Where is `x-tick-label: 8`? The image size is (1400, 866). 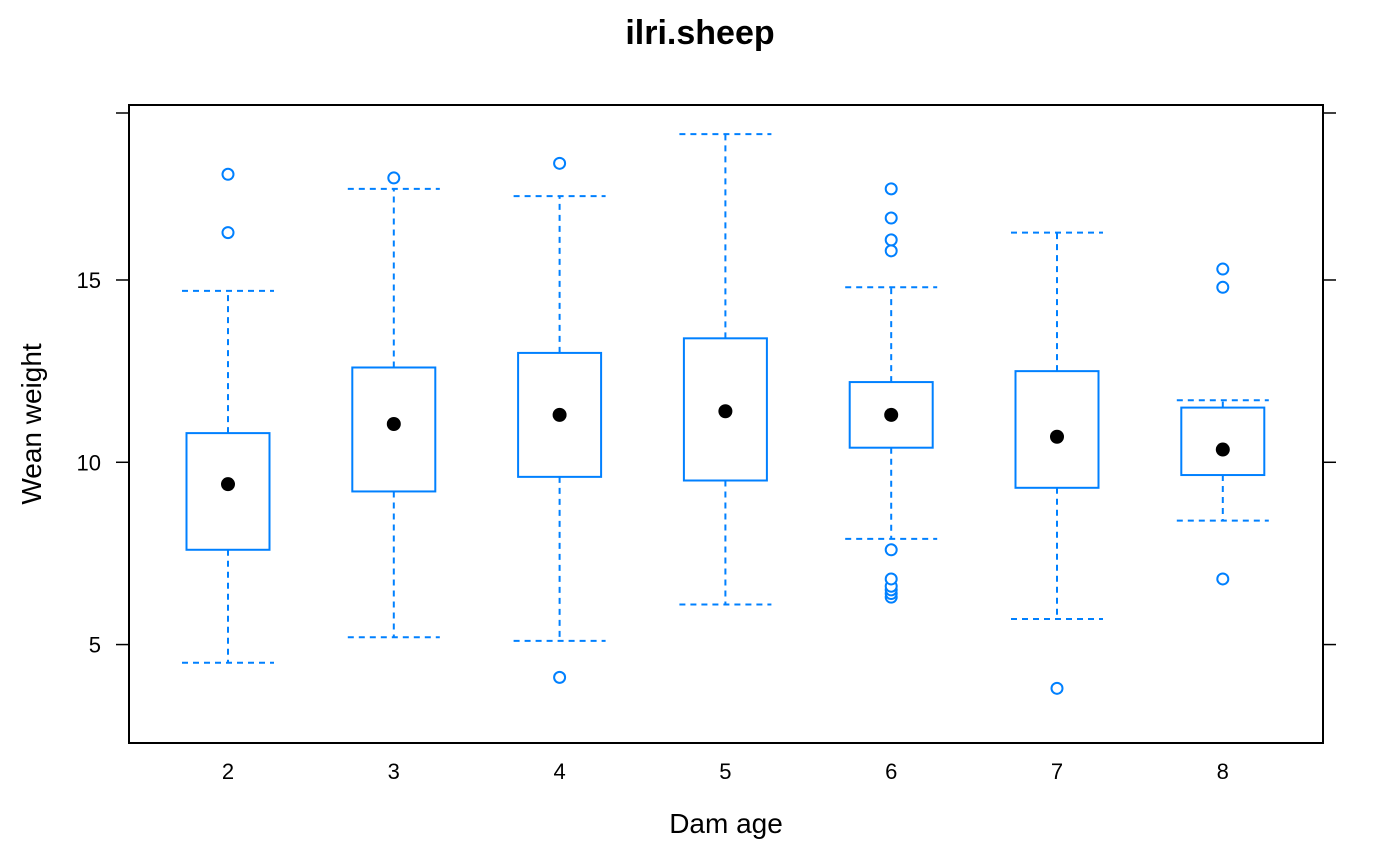 x-tick-label: 8 is located at coordinates (1223, 771).